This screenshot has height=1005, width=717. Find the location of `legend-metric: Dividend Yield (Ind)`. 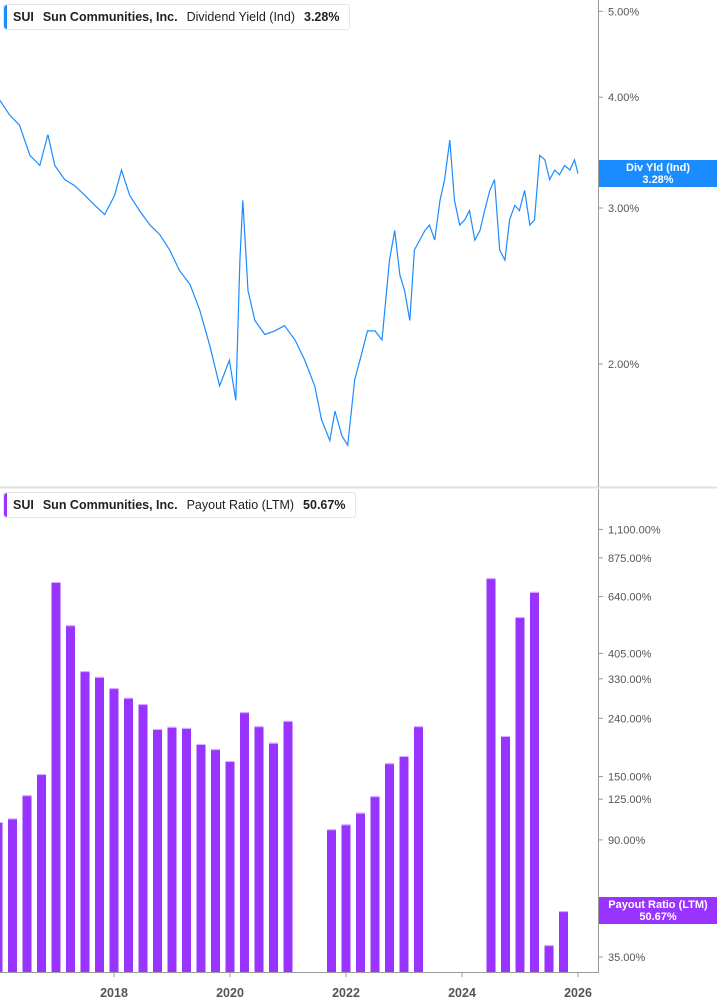

legend-metric: Dividend Yield (Ind) is located at coordinates (240, 17).